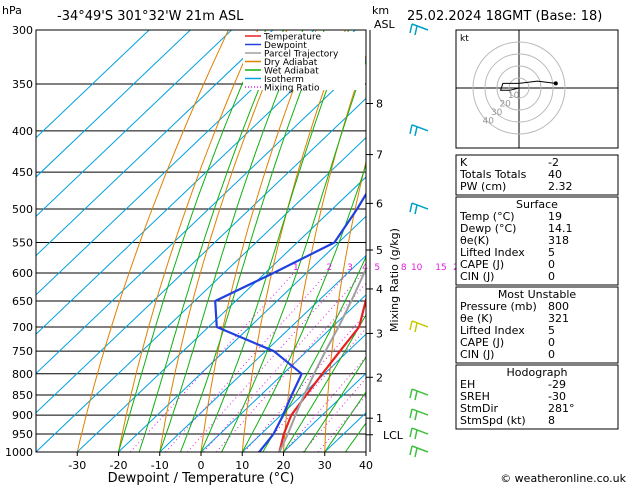 Image resolution: width=629 pixels, height=490 pixels. What do you see at coordinates (551, 276) in the screenshot?
I see `surface-row-value: 0` at bounding box center [551, 276].